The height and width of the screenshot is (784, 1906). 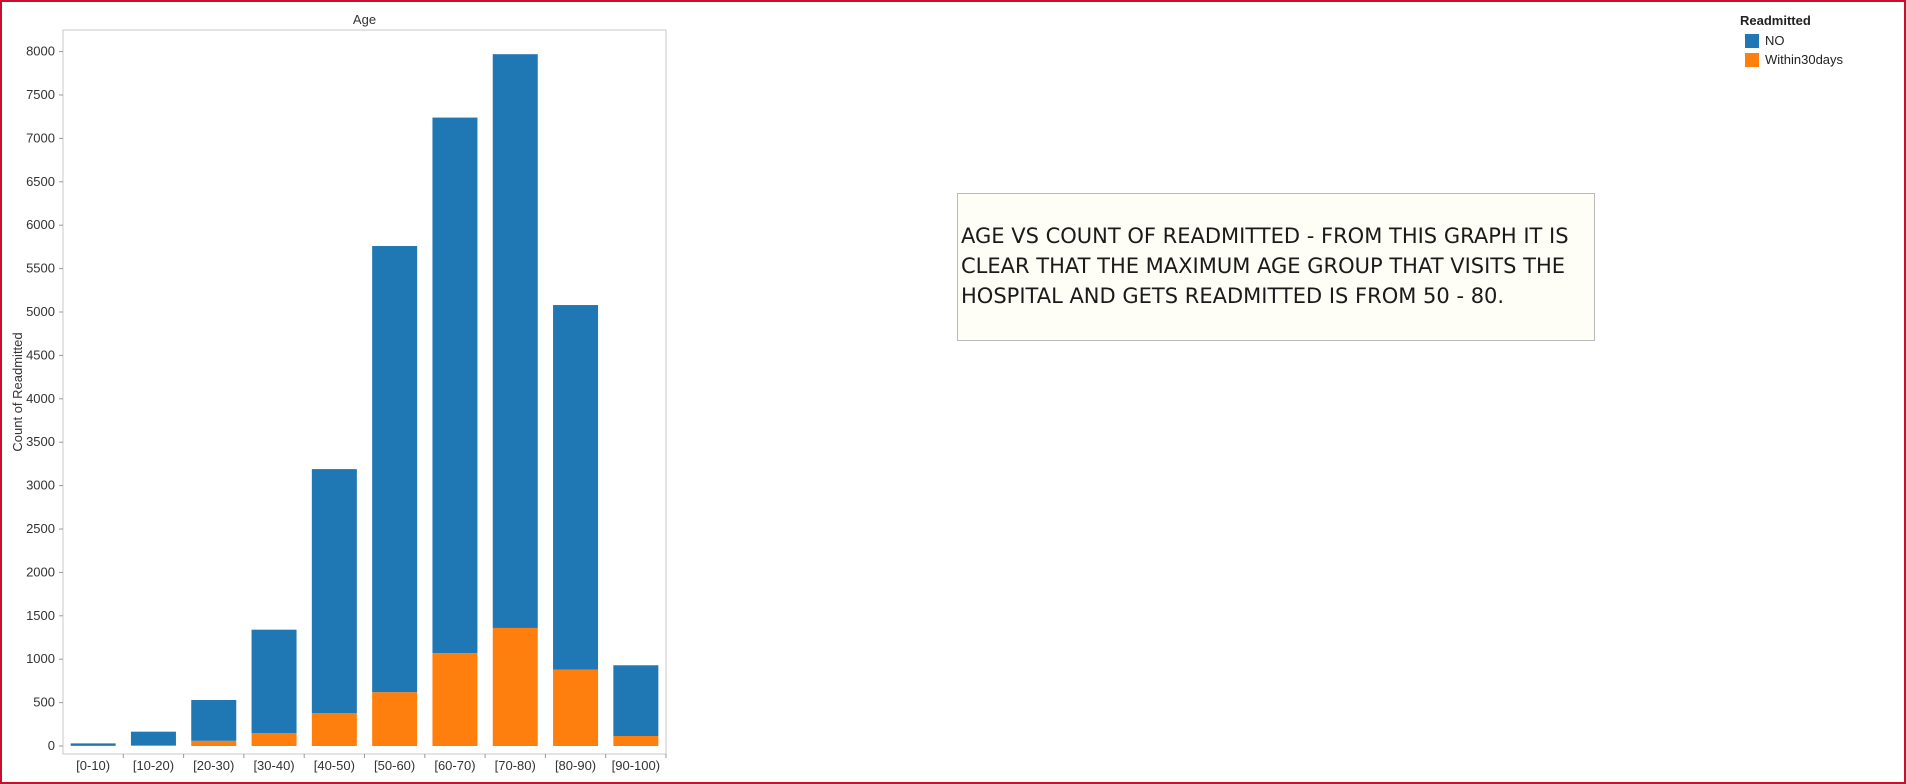 I want to click on legend-label-no: NO, so click(x=1775, y=40).